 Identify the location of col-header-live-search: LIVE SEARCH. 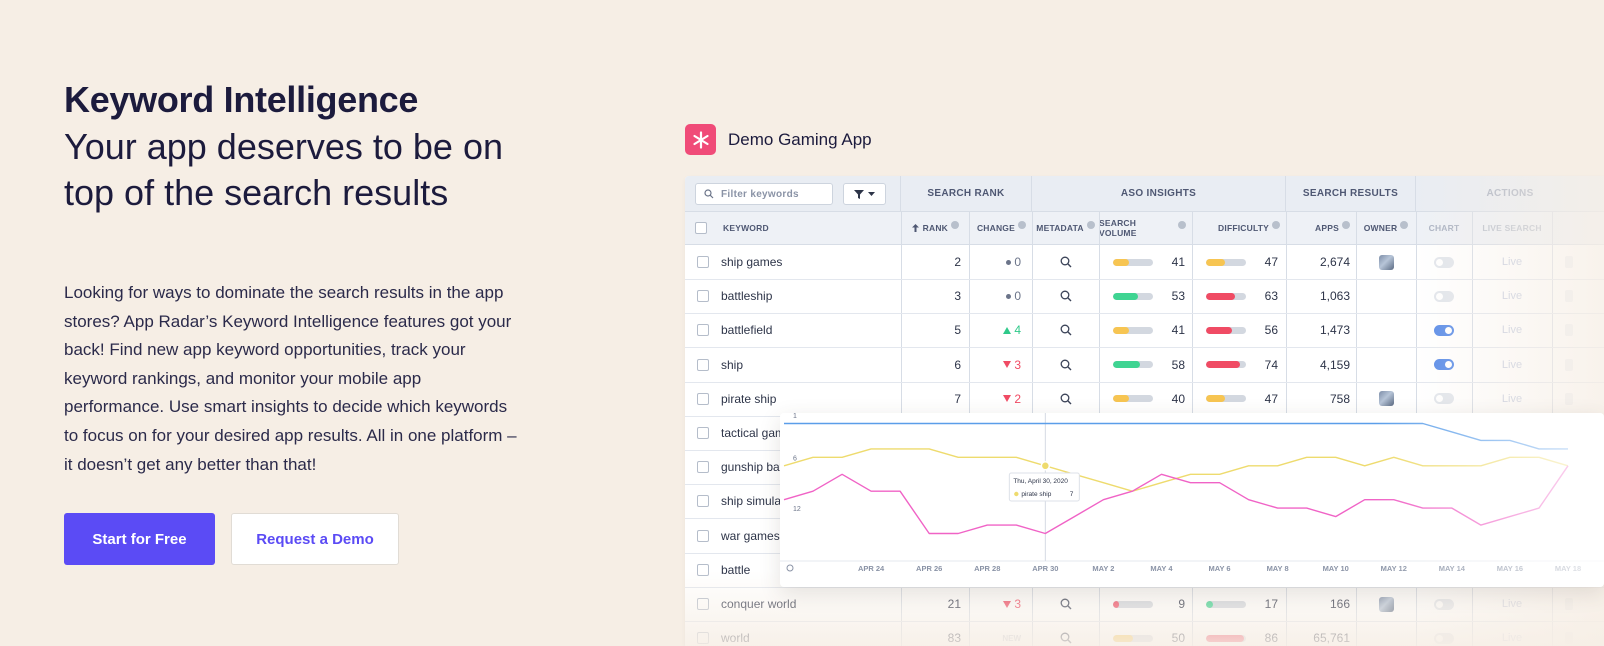
(1512, 228).